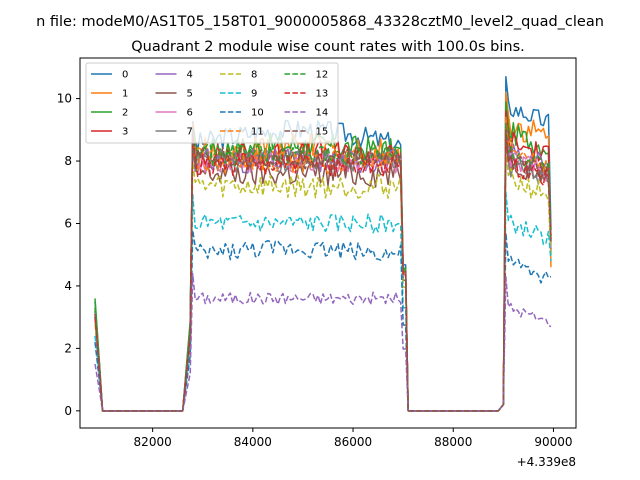 Image resolution: width=640 pixels, height=480 pixels. What do you see at coordinates (253, 442) in the screenshot?
I see `x-tick-label: 84000` at bounding box center [253, 442].